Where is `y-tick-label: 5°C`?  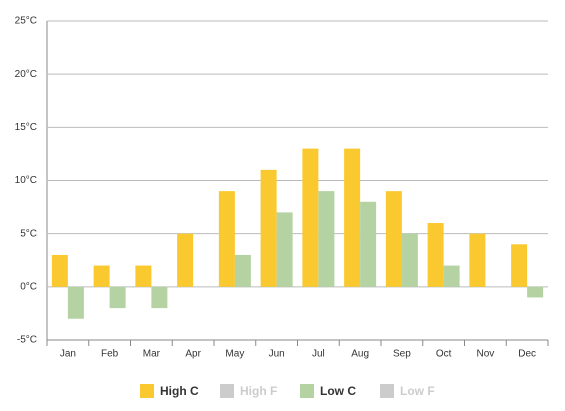 y-tick-label: 5°C is located at coordinates (28, 233).